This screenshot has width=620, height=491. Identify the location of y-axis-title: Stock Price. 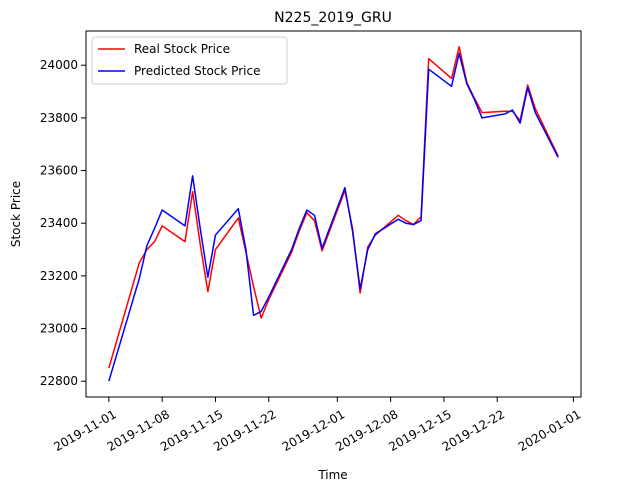
(16, 214).